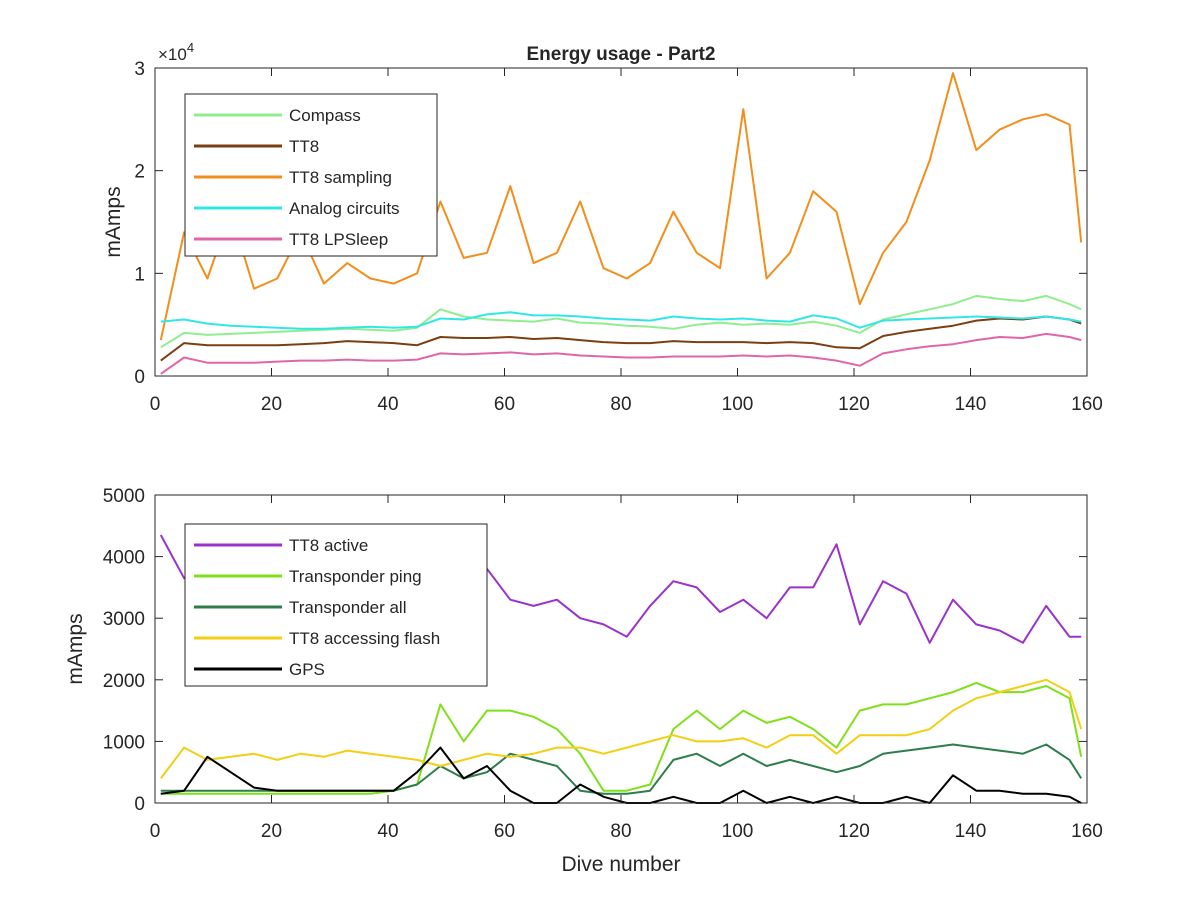  Describe the element at coordinates (304, 146) in the screenshot. I see `legend-label: TT8` at that location.